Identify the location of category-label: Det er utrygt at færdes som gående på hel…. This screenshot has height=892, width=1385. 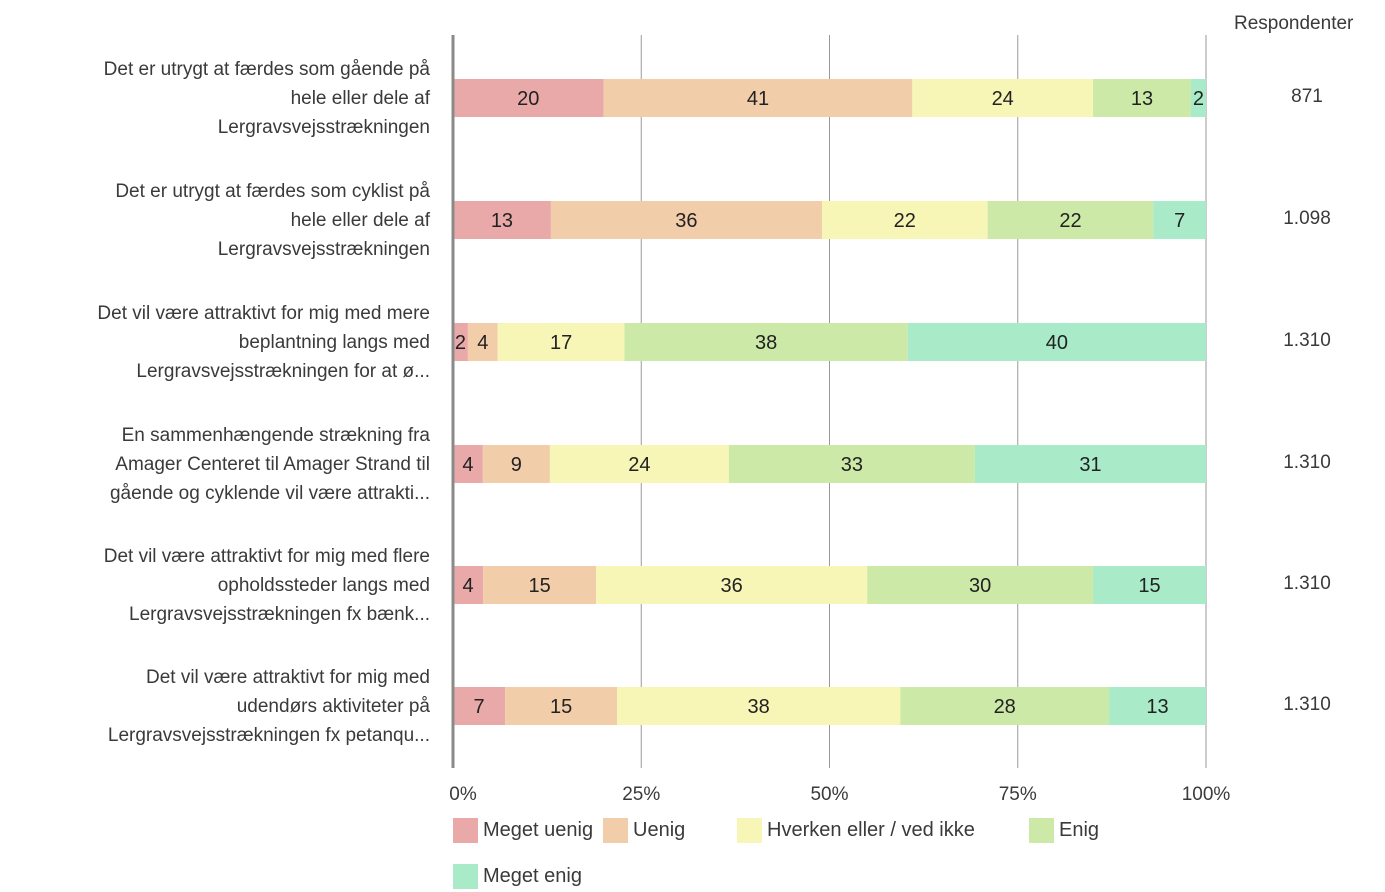
(266, 98).